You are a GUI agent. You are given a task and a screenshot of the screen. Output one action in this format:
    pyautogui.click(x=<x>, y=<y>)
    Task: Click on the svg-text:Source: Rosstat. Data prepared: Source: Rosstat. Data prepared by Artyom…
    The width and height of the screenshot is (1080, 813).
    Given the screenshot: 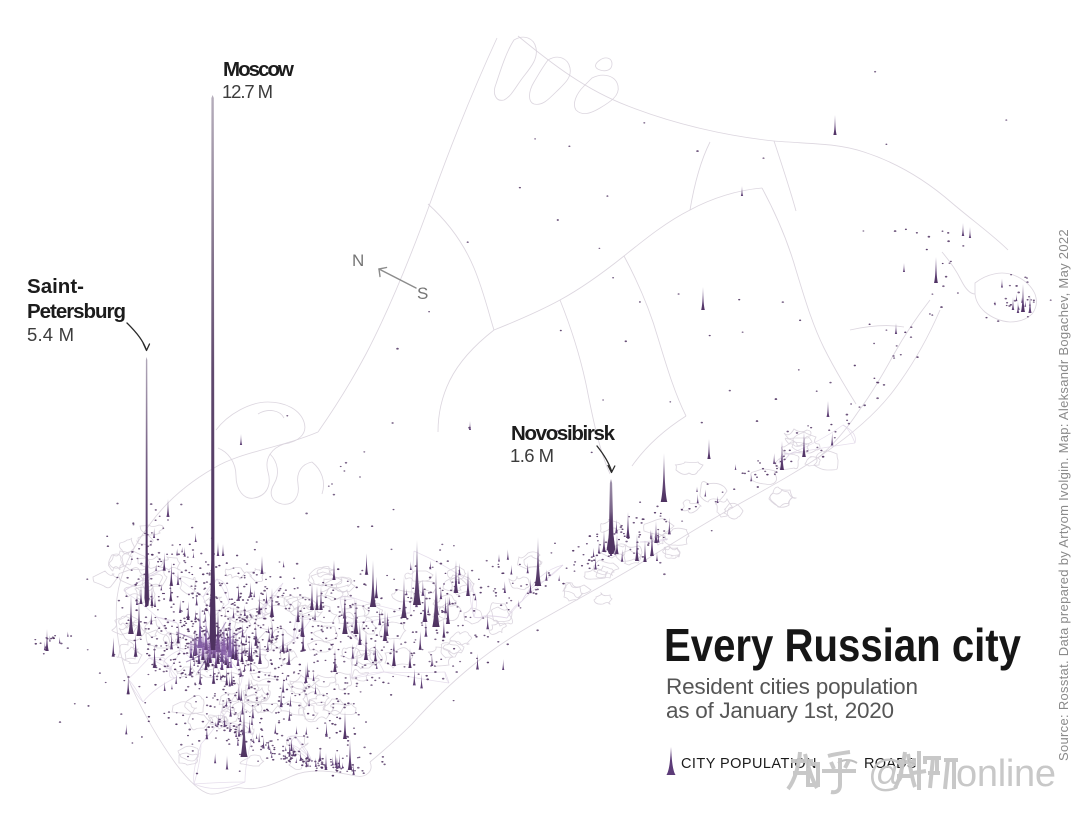 What is the action you would take?
    pyautogui.click(x=1063, y=495)
    